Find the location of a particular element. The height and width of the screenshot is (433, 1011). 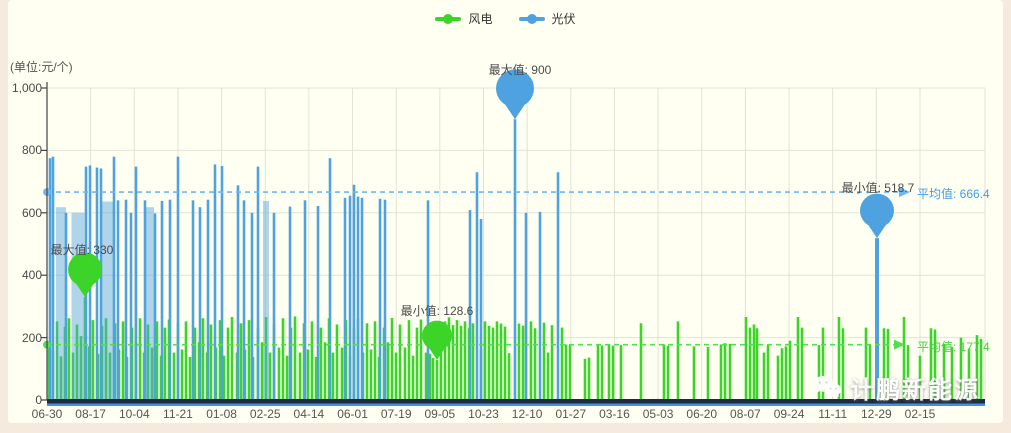

wind-min-pin-icon is located at coordinates (437, 335).